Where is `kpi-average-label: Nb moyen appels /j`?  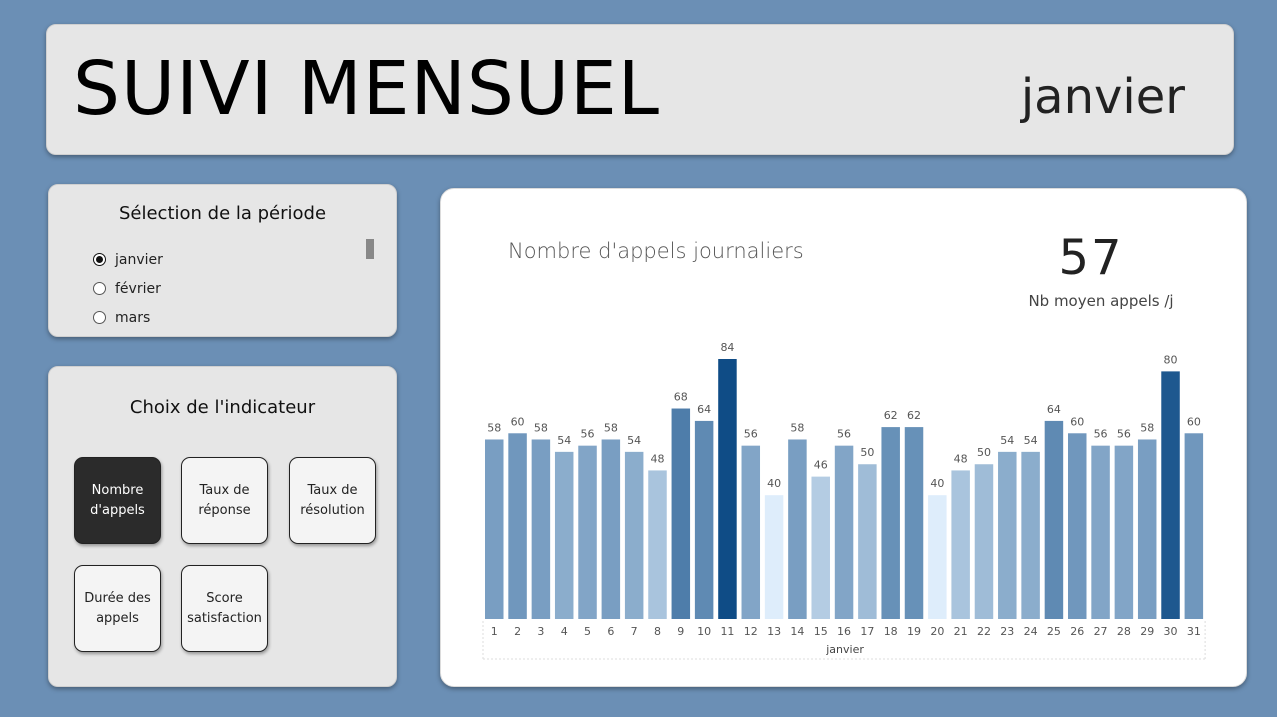 kpi-average-label: Nb moyen appels /j is located at coordinates (1101, 301).